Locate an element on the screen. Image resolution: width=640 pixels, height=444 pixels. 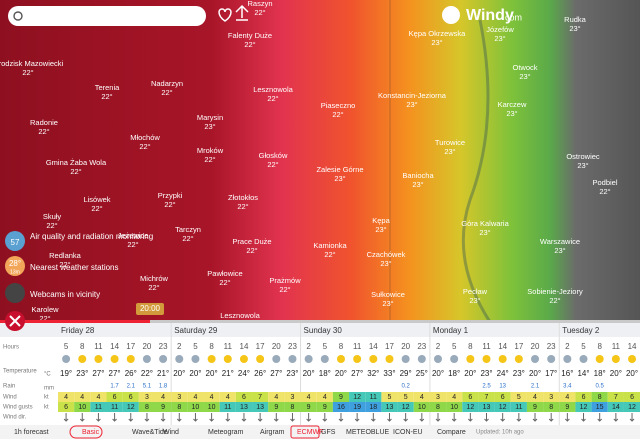
gust: 14 is located at coordinates (616, 407).